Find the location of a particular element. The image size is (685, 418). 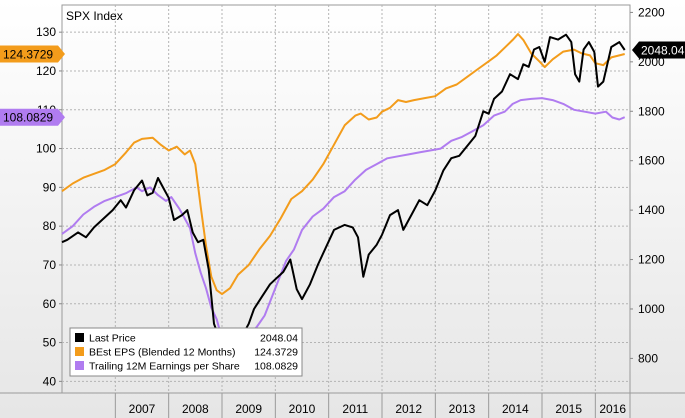

left-tick-label: 90 is located at coordinates (50, 187).